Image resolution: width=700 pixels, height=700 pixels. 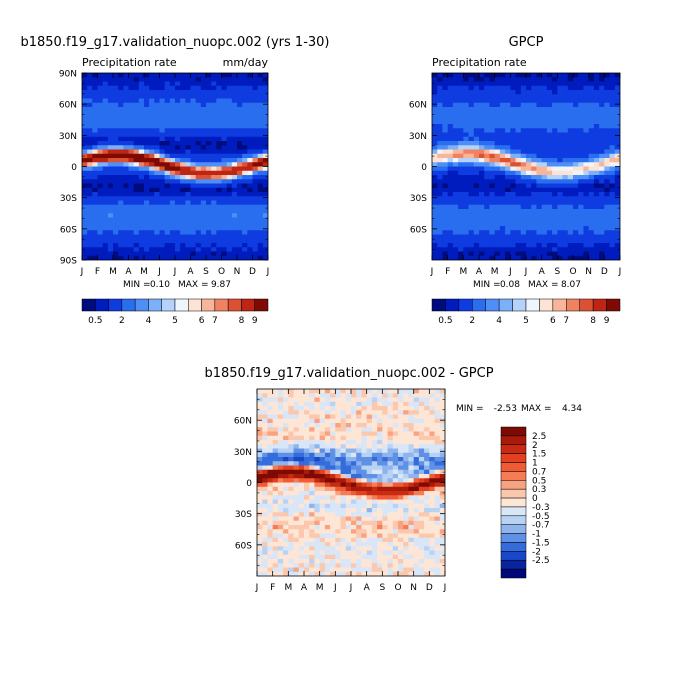 What do you see at coordinates (546, 305) in the screenshot?
I see `panel2-colorbar-swatch` at bounding box center [546, 305].